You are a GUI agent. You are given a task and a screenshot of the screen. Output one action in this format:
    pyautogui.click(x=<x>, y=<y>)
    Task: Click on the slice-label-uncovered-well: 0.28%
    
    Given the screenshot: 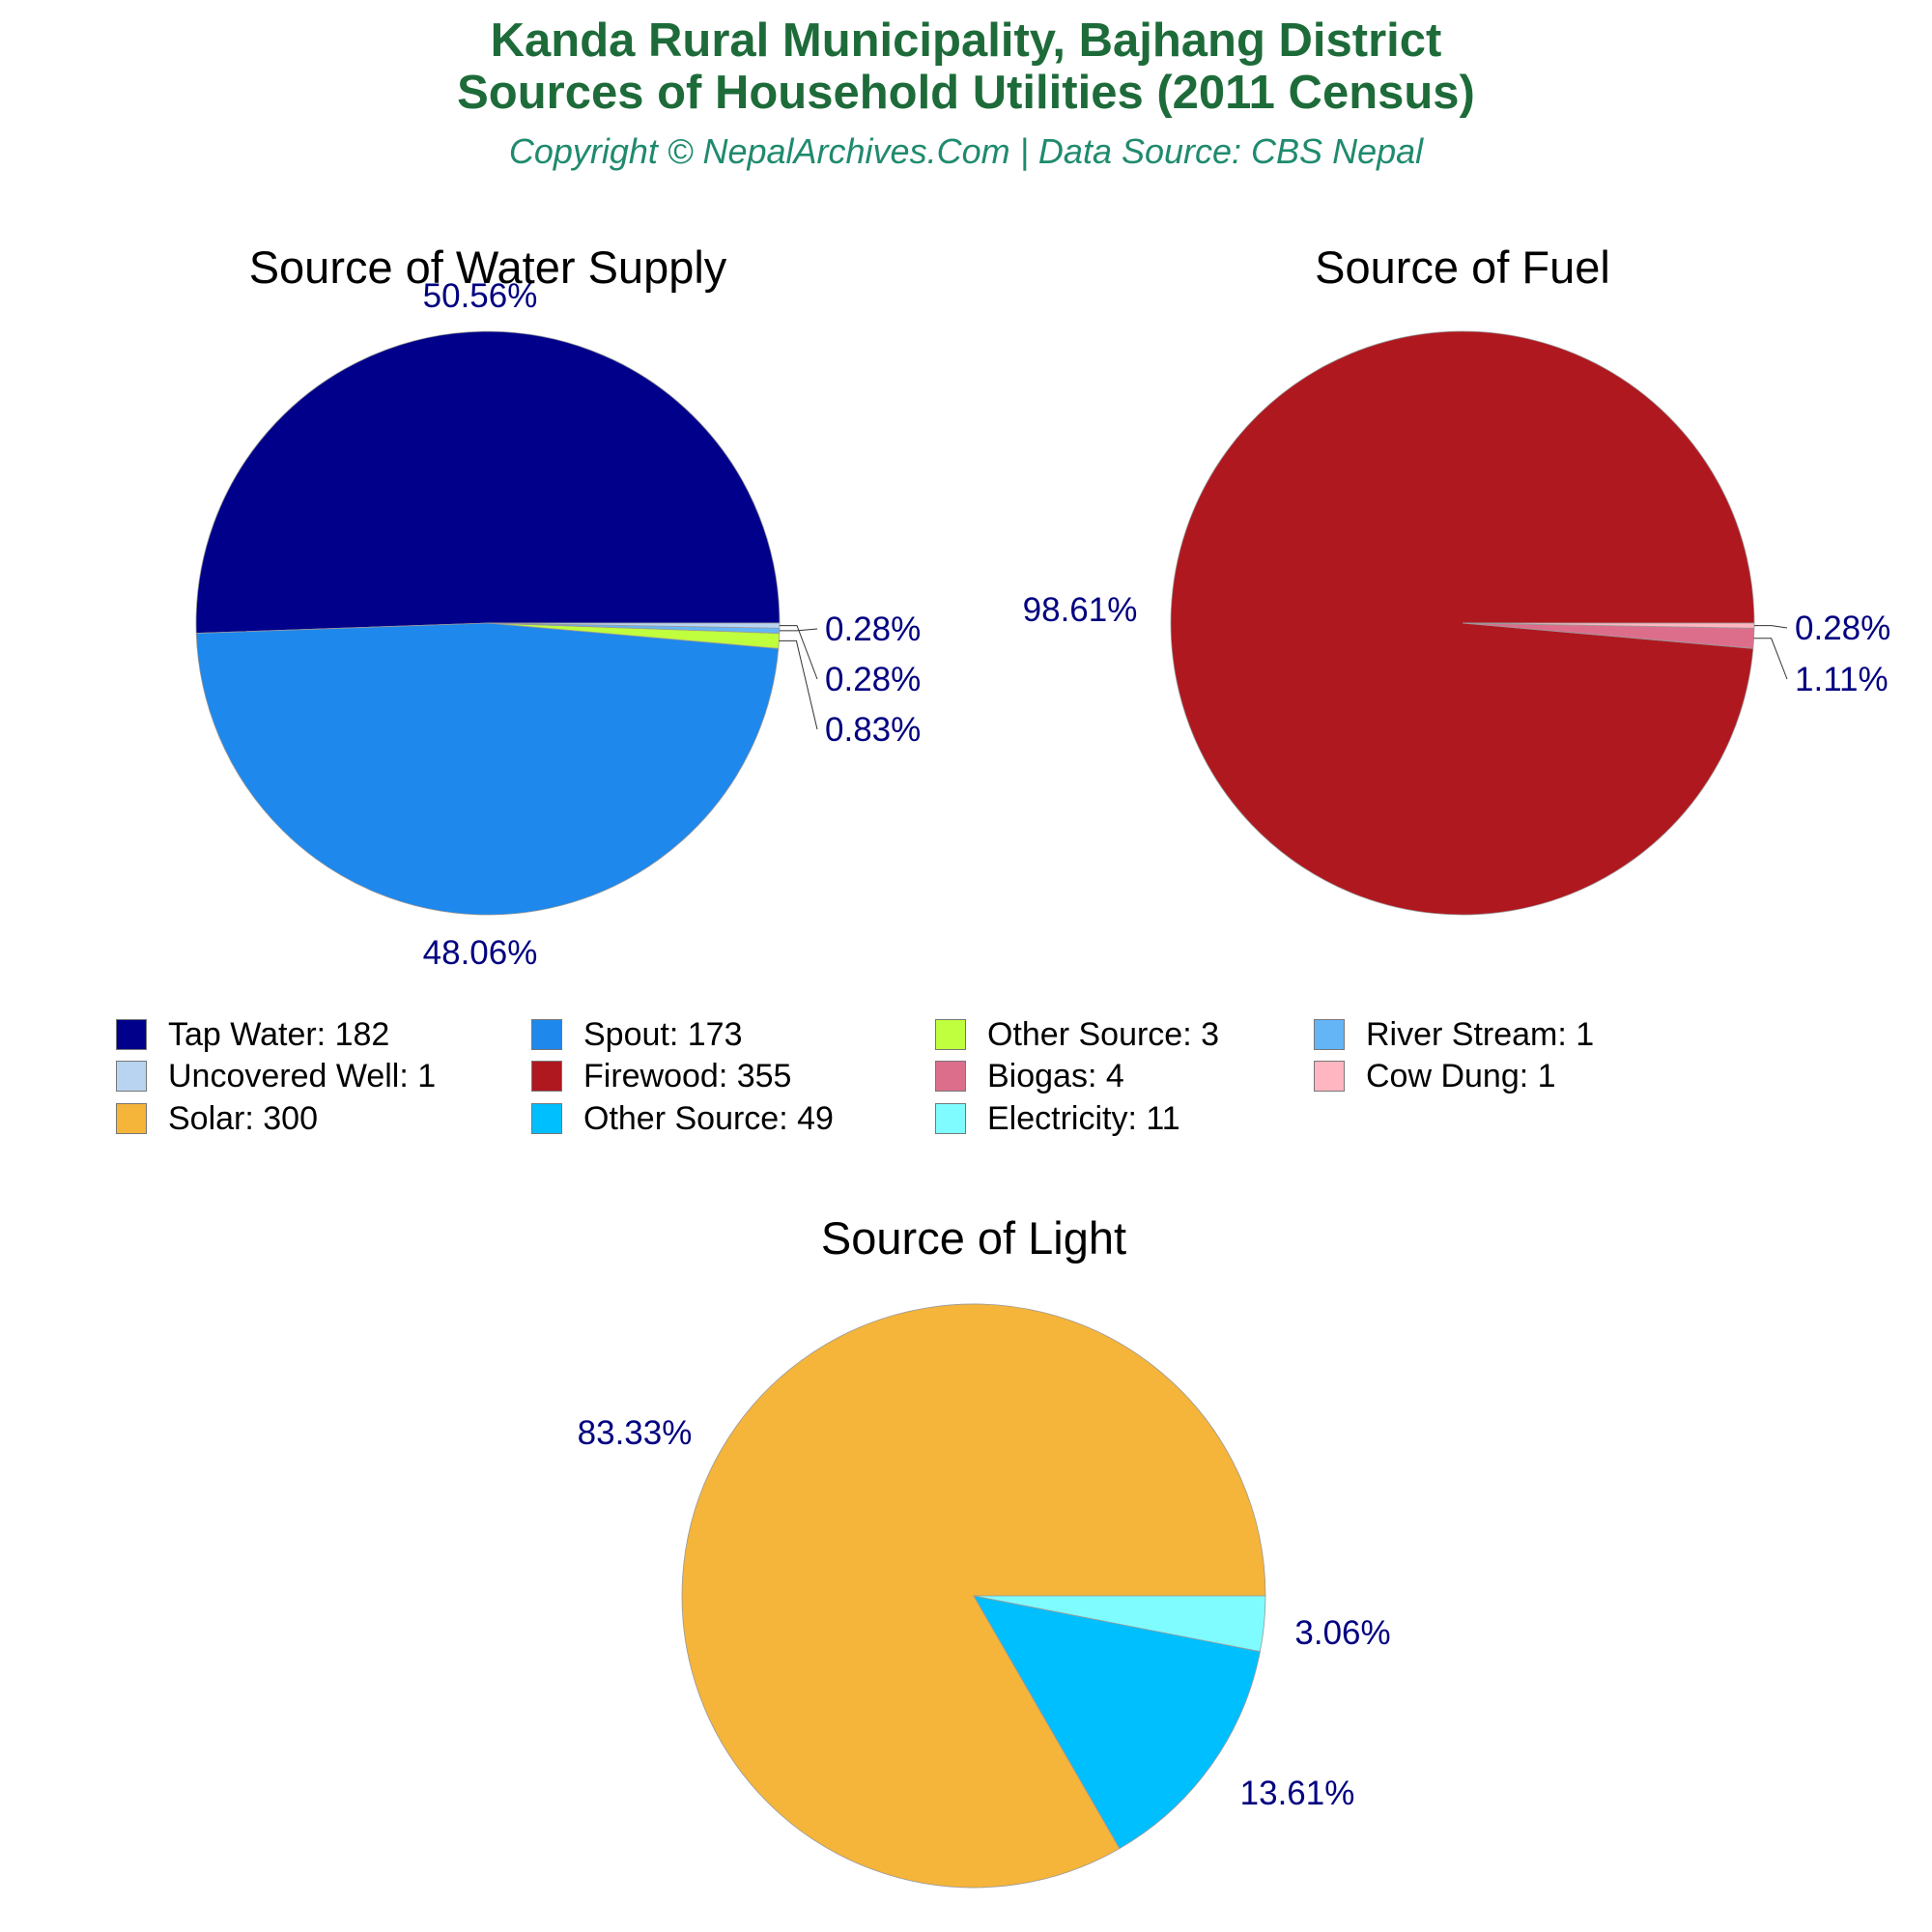 What is the action you would take?
    pyautogui.click(x=873, y=679)
    